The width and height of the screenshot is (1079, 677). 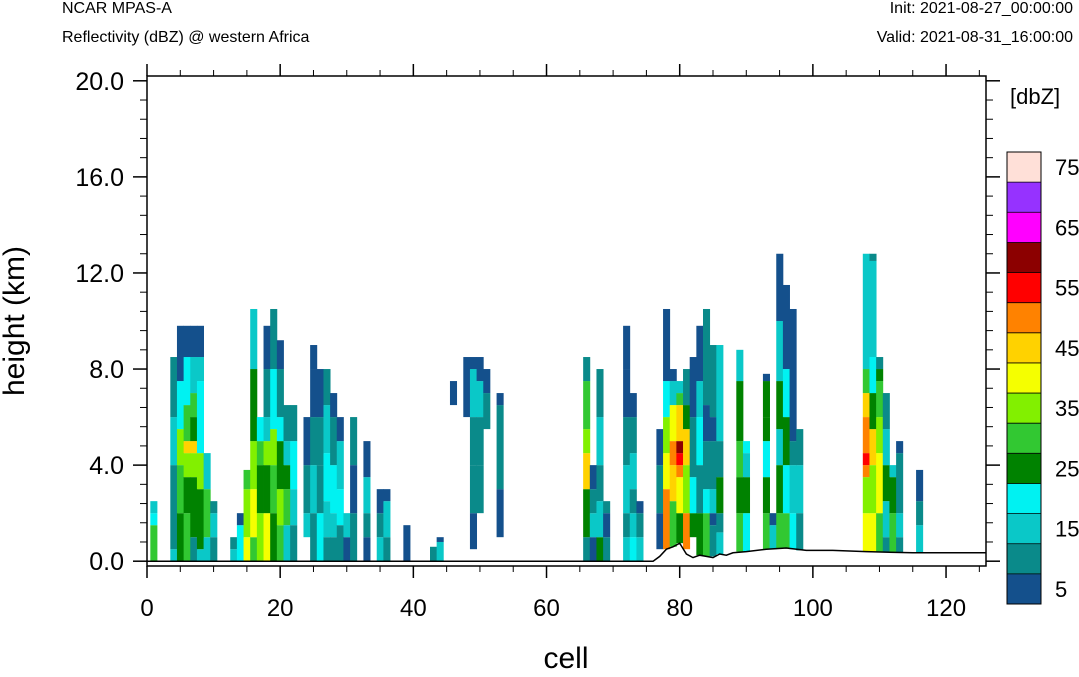 What do you see at coordinates (106, 466) in the screenshot?
I see `y-tick-label: 4.0` at bounding box center [106, 466].